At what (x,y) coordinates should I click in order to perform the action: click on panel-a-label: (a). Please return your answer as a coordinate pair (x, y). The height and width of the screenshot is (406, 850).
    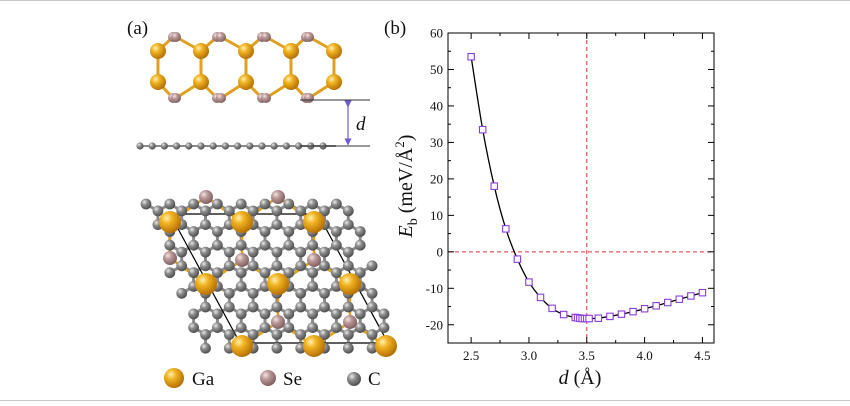
    Looking at the image, I should click on (137, 28).